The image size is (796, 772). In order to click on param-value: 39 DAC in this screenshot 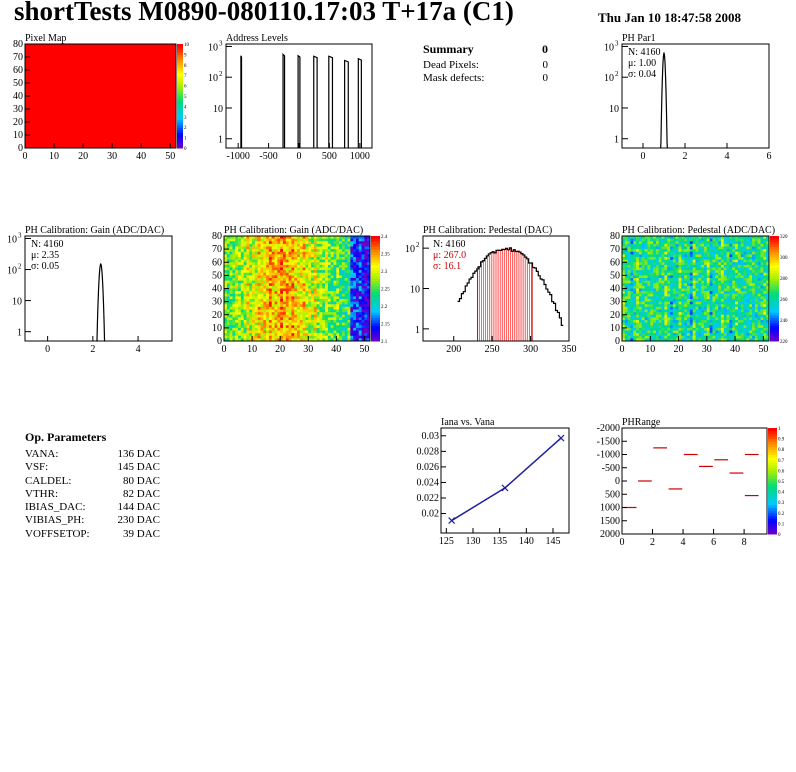, I will do `click(141, 533)`.